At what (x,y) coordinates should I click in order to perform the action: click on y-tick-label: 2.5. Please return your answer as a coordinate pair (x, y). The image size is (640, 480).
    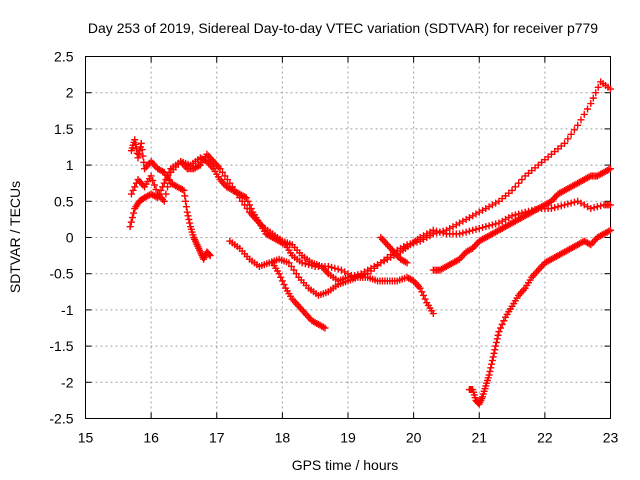
    Looking at the image, I should click on (64, 57).